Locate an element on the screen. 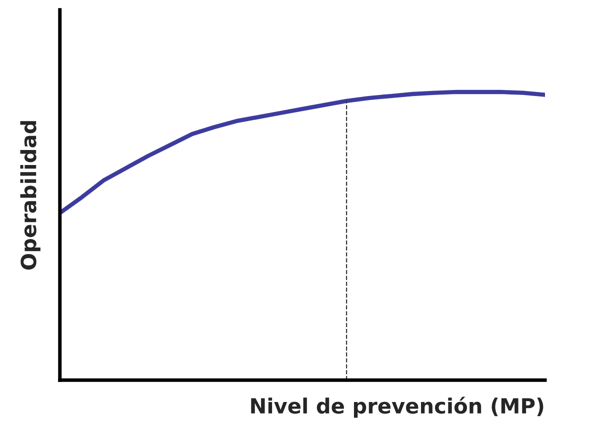 The height and width of the screenshot is (429, 611). x-axis-title: Nivel de prevención (MP) is located at coordinates (397, 407).